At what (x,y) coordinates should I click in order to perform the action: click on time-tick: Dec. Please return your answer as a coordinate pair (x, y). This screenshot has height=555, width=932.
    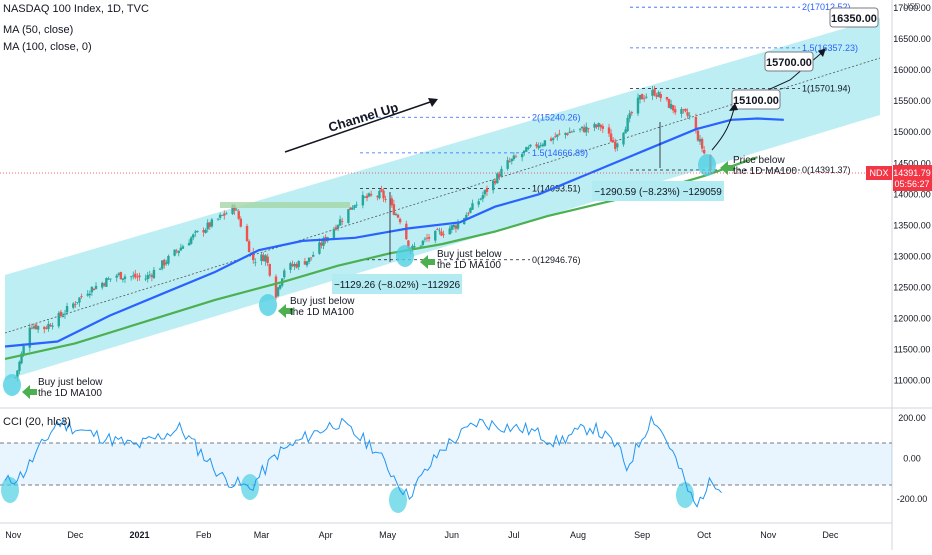
    Looking at the image, I should click on (75, 535).